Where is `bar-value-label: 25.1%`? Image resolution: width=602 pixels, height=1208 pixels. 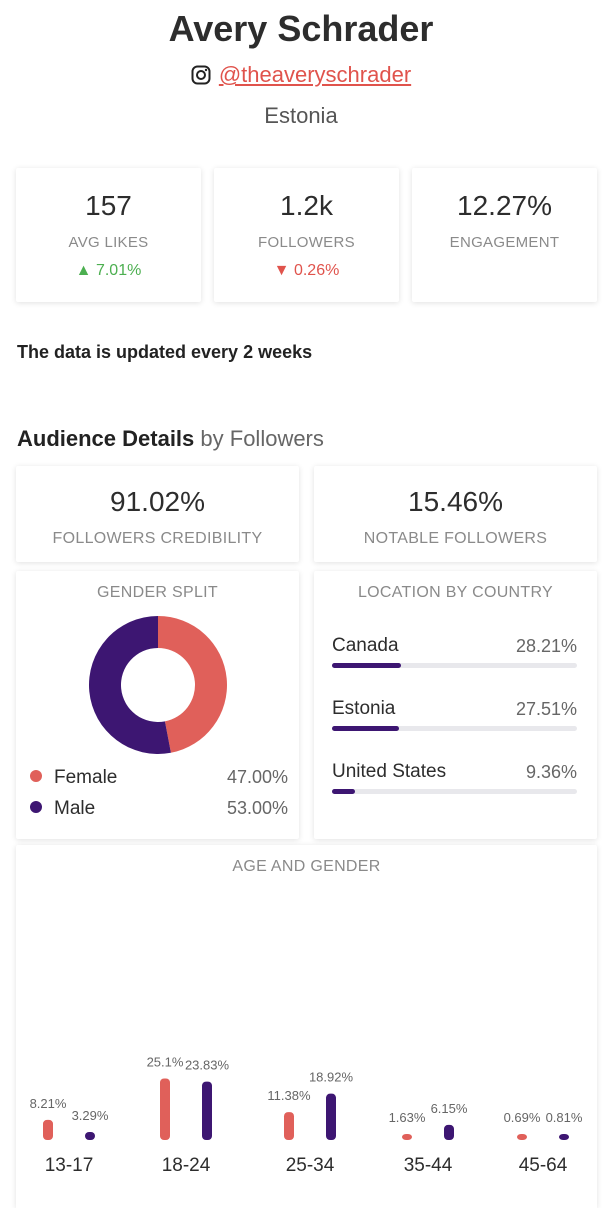 bar-value-label: 25.1% is located at coordinates (165, 1062).